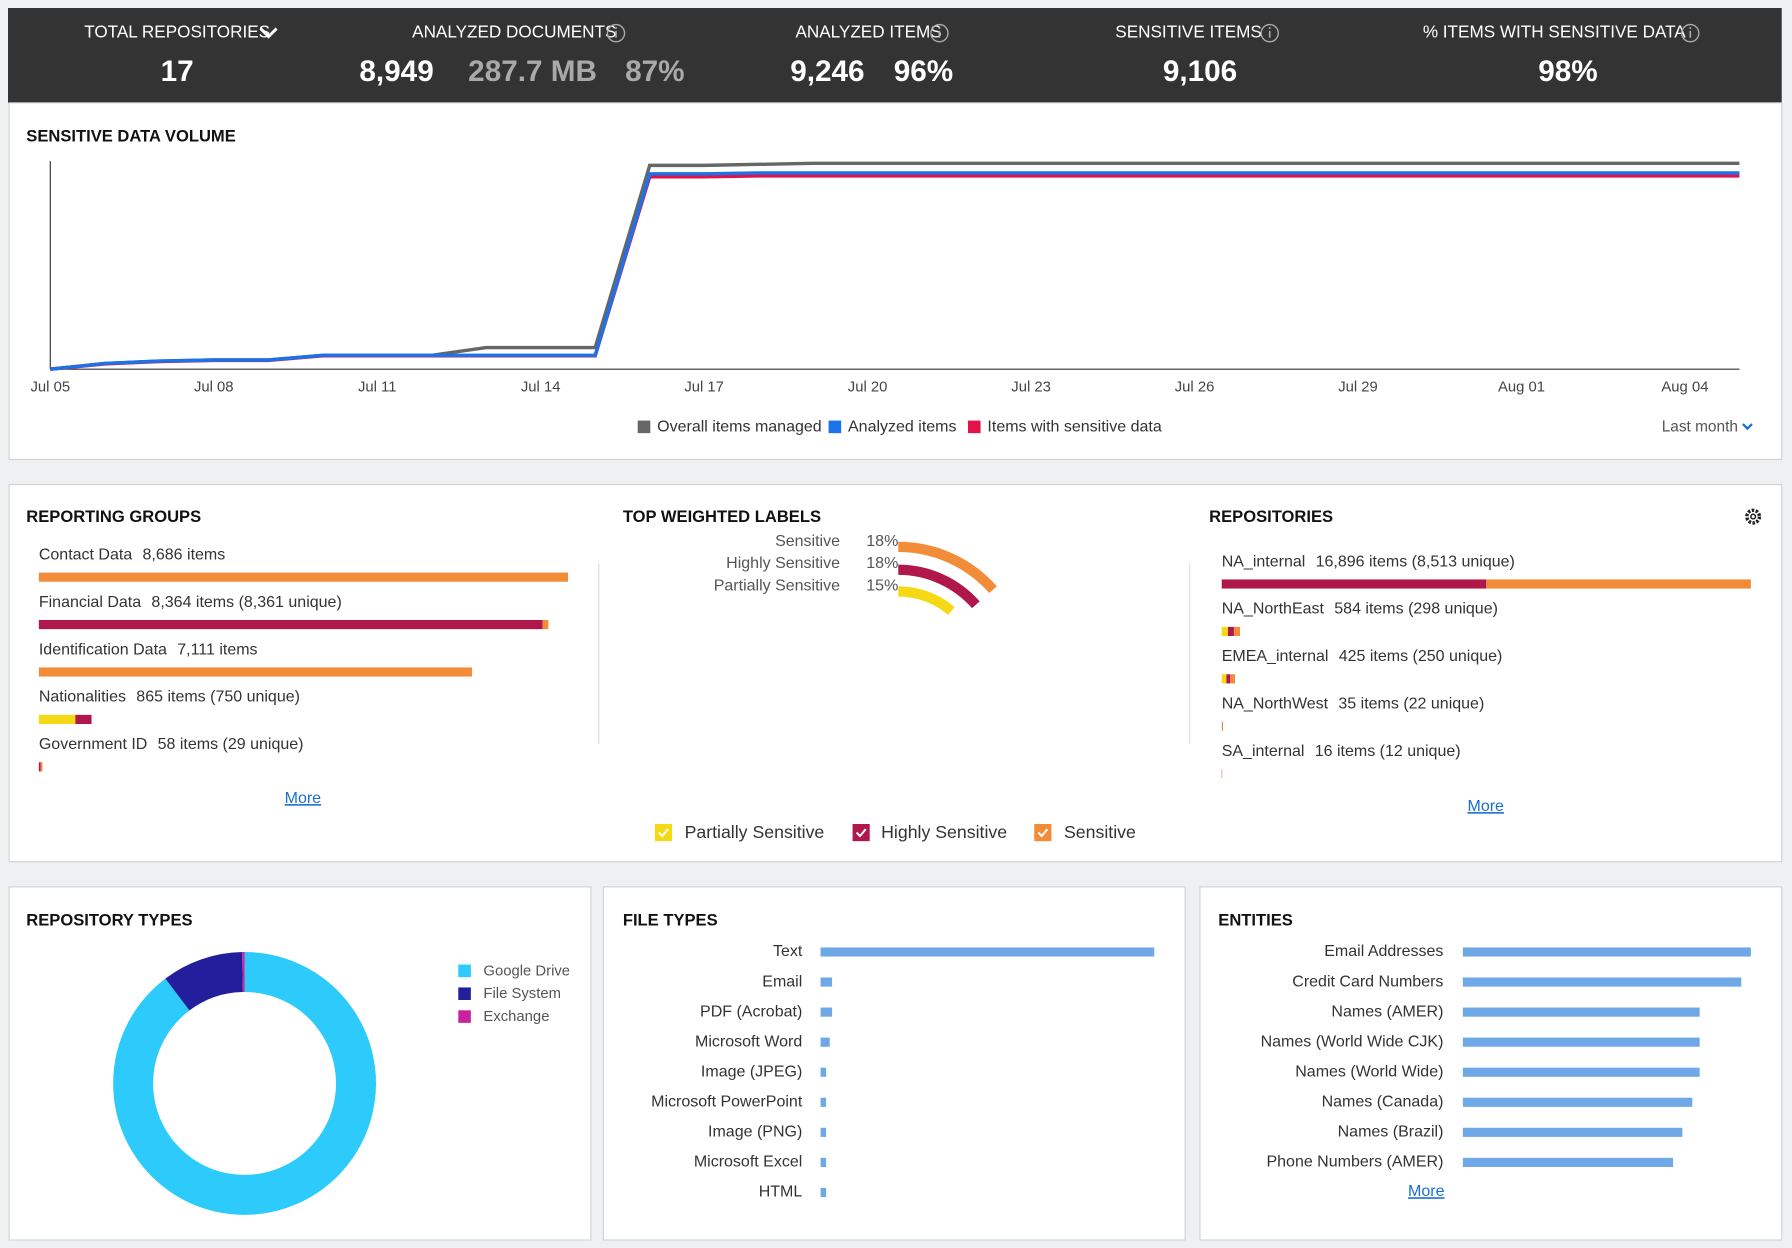 The width and height of the screenshot is (1792, 1248). Describe the element at coordinates (1421, 656) in the screenshot. I see `row-count: 425 items (250 unique)` at that location.